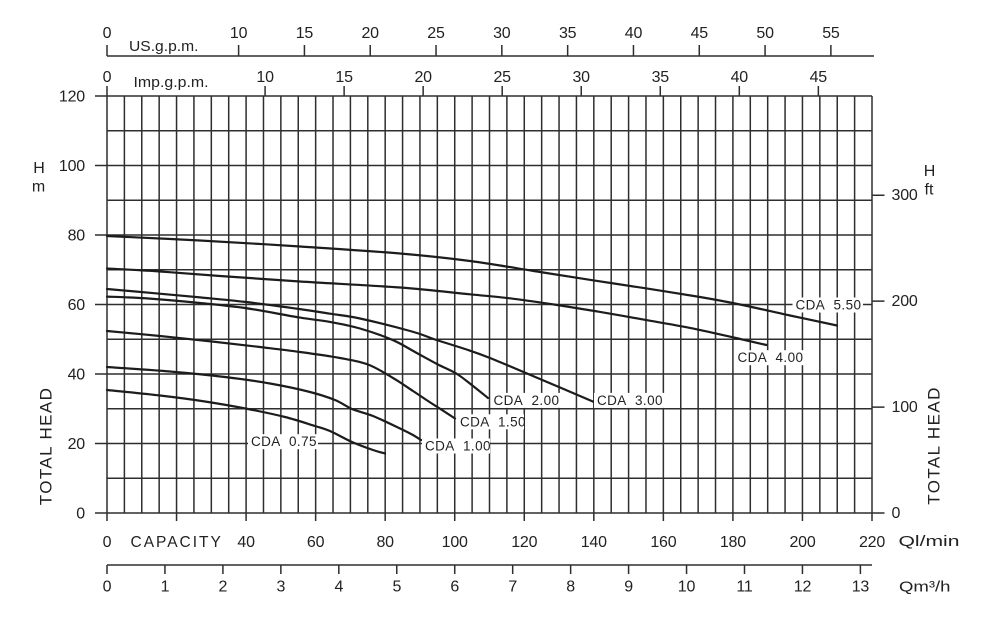  What do you see at coordinates (396, 587) in the screenshot?
I see `svg-text: 5` at bounding box center [396, 587].